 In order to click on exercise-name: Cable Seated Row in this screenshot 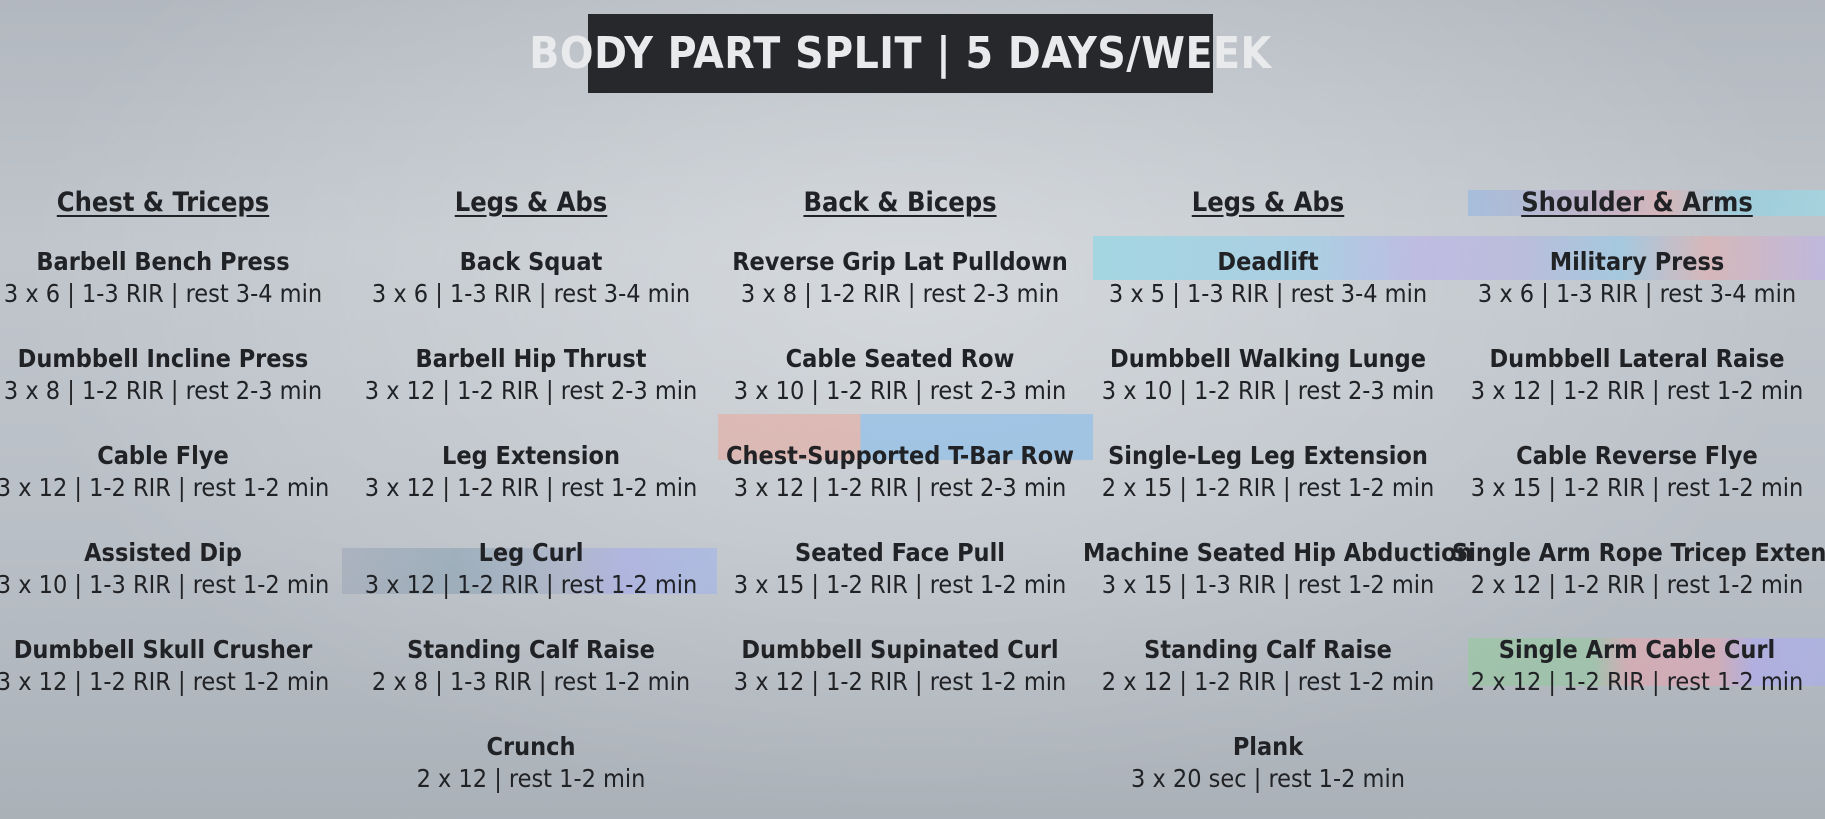, I will do `click(900, 358)`.